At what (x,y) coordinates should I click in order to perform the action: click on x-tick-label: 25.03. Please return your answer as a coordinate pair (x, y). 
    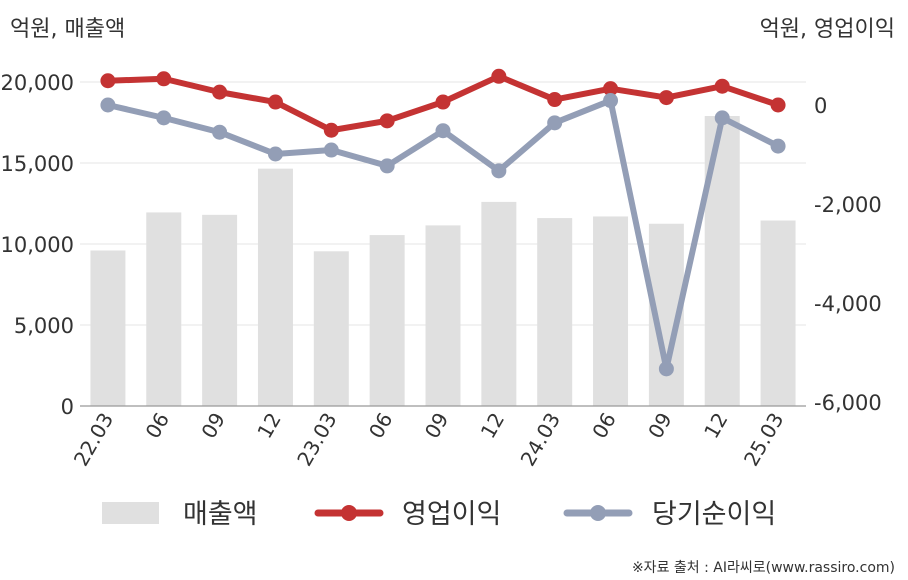
    Looking at the image, I should click on (763, 440).